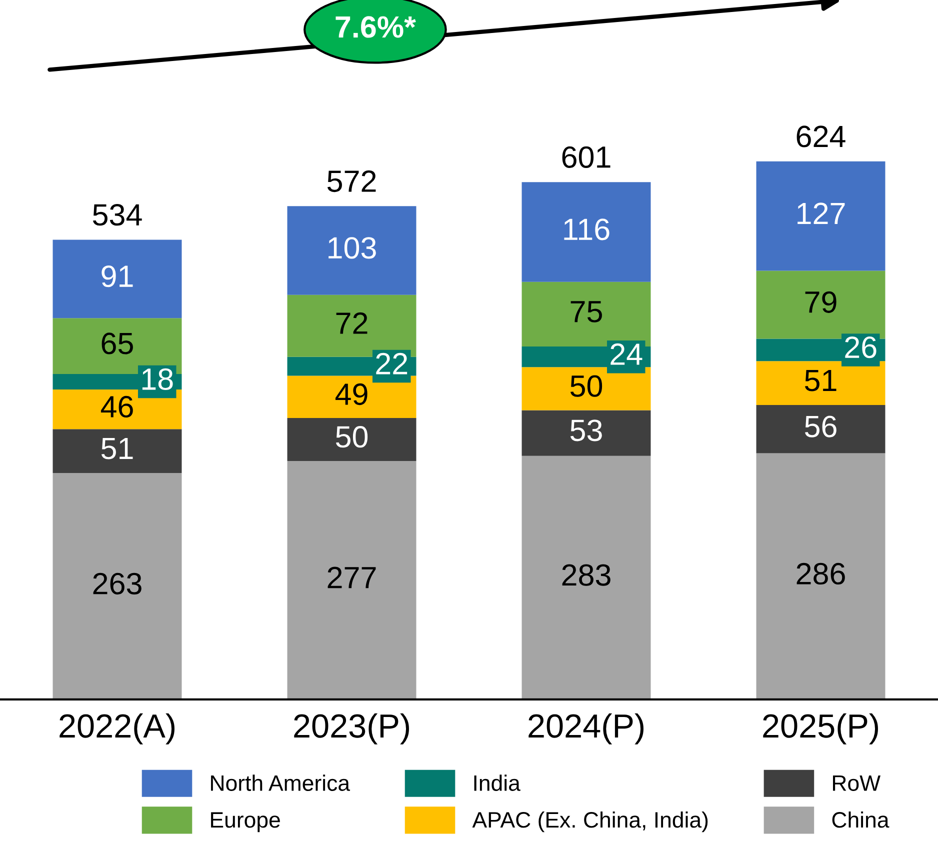  What do you see at coordinates (352, 577) in the screenshot?
I see `data-label: 277` at bounding box center [352, 577].